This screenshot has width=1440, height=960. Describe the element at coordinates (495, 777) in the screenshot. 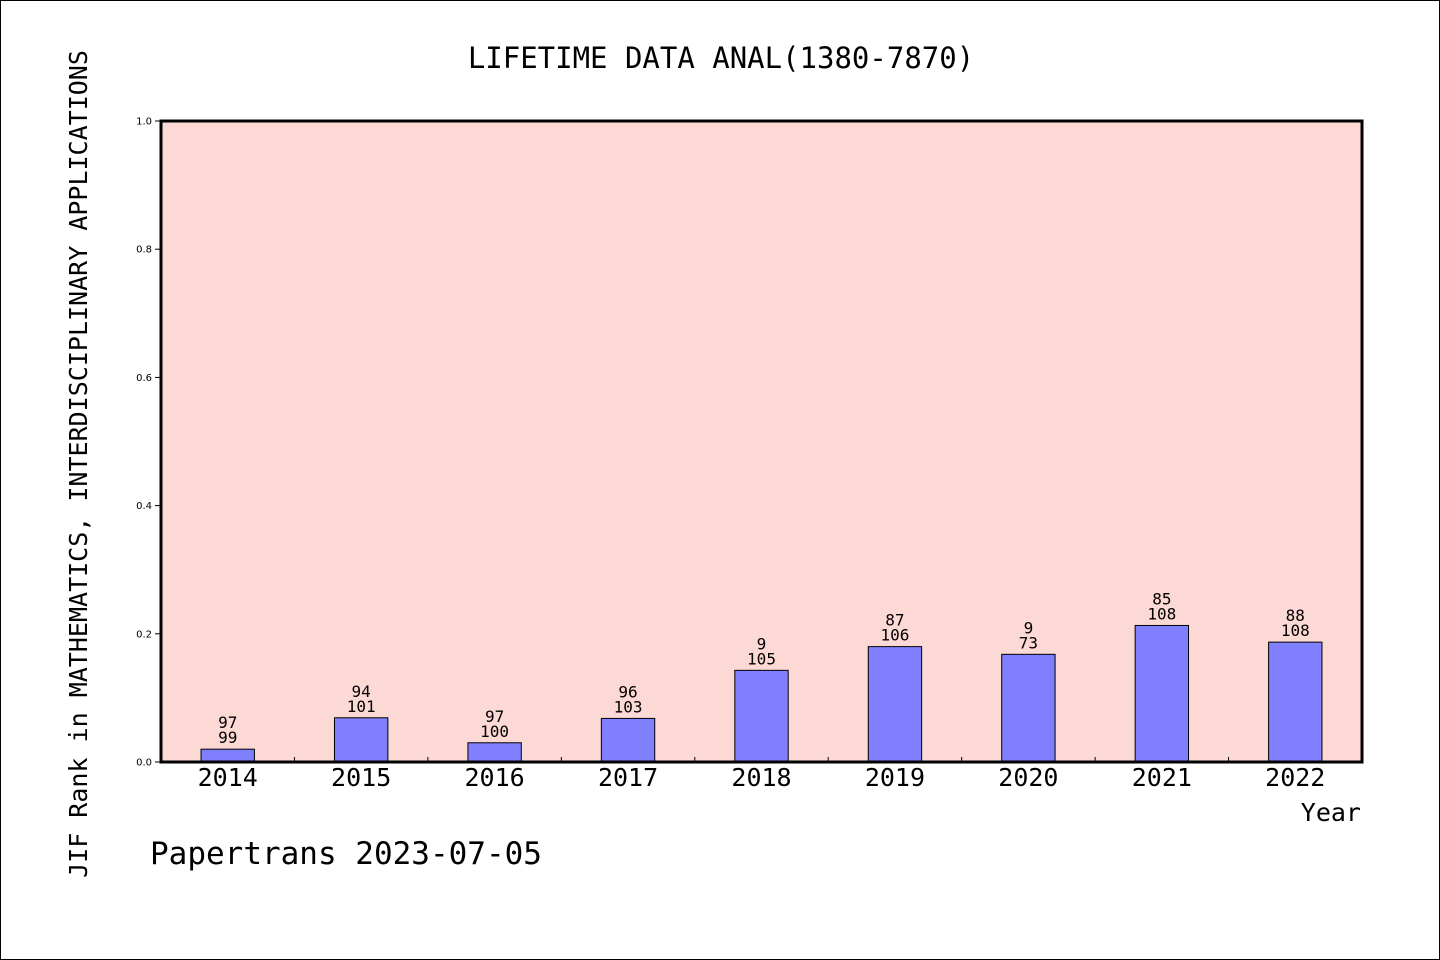

I see `x-tick-label: 2016` at that location.